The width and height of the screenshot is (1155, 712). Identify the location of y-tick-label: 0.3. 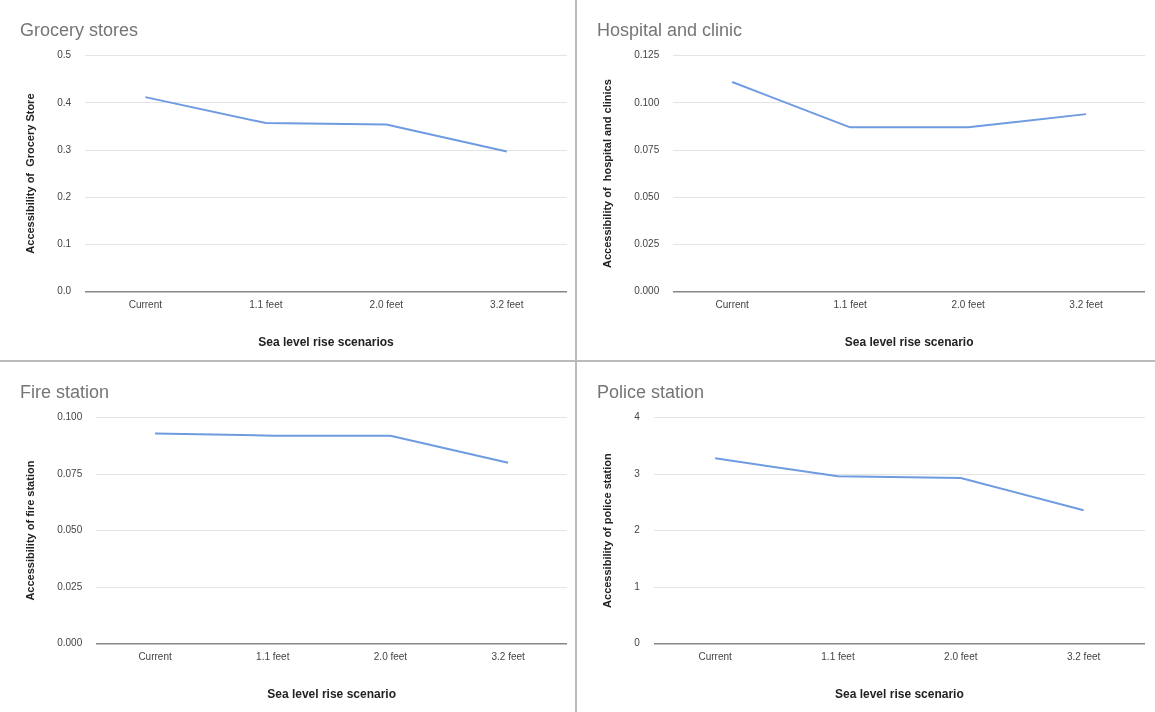
(64, 149).